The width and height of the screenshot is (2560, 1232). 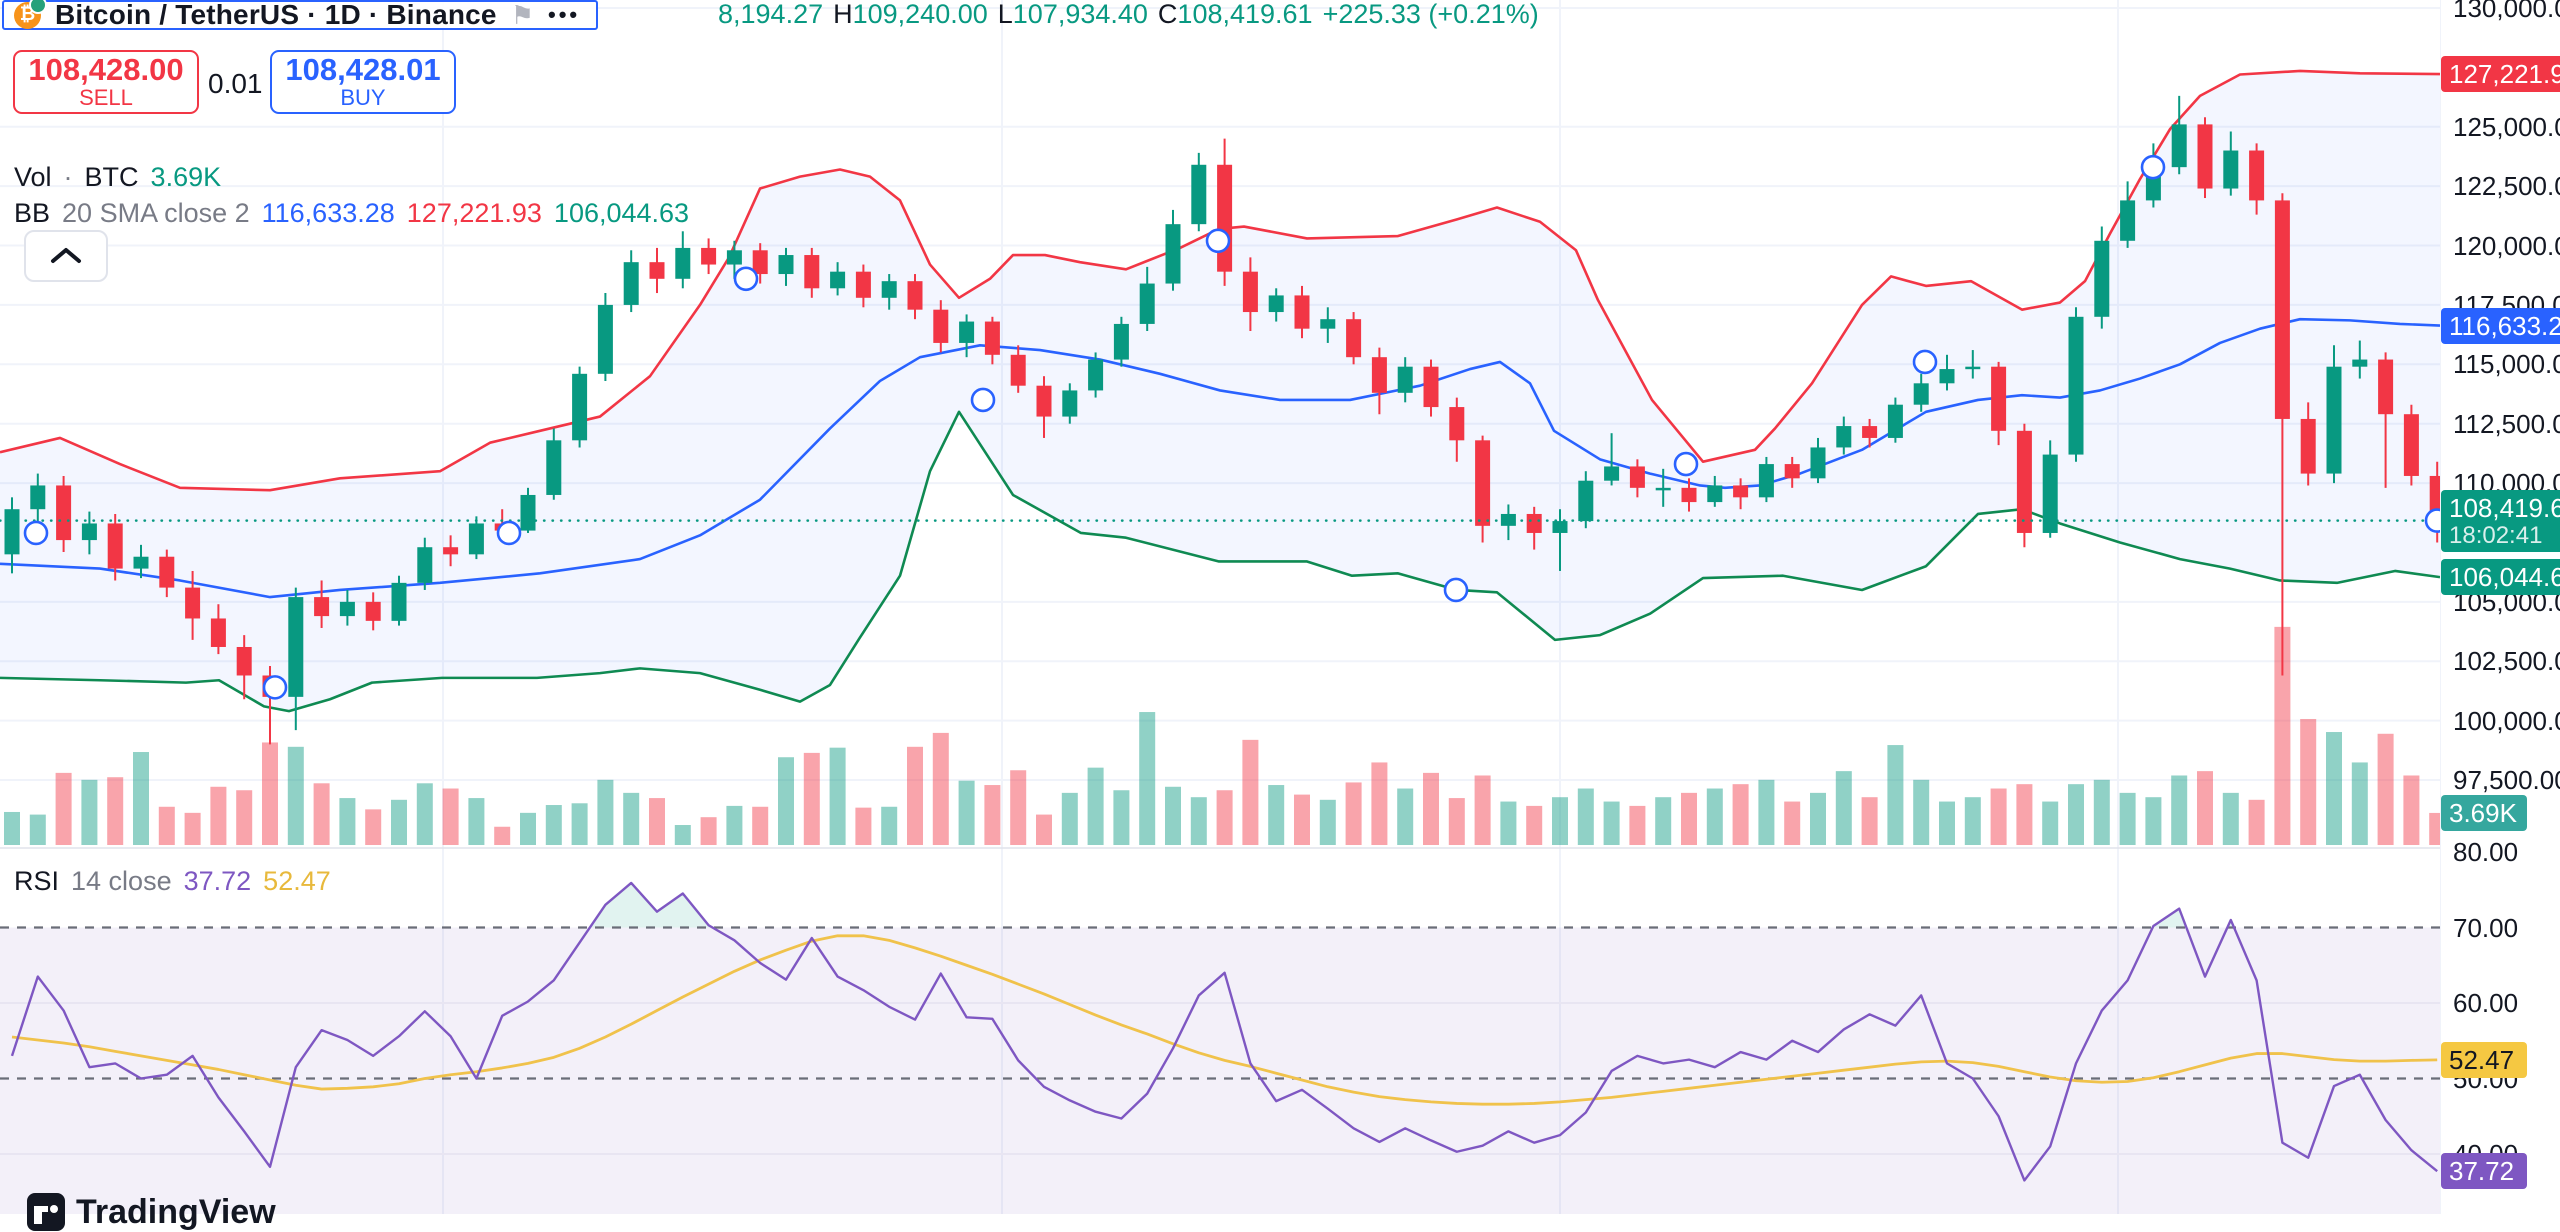 I want to click on volume-legend: Vol · BTC 3.69K, so click(x=117, y=177).